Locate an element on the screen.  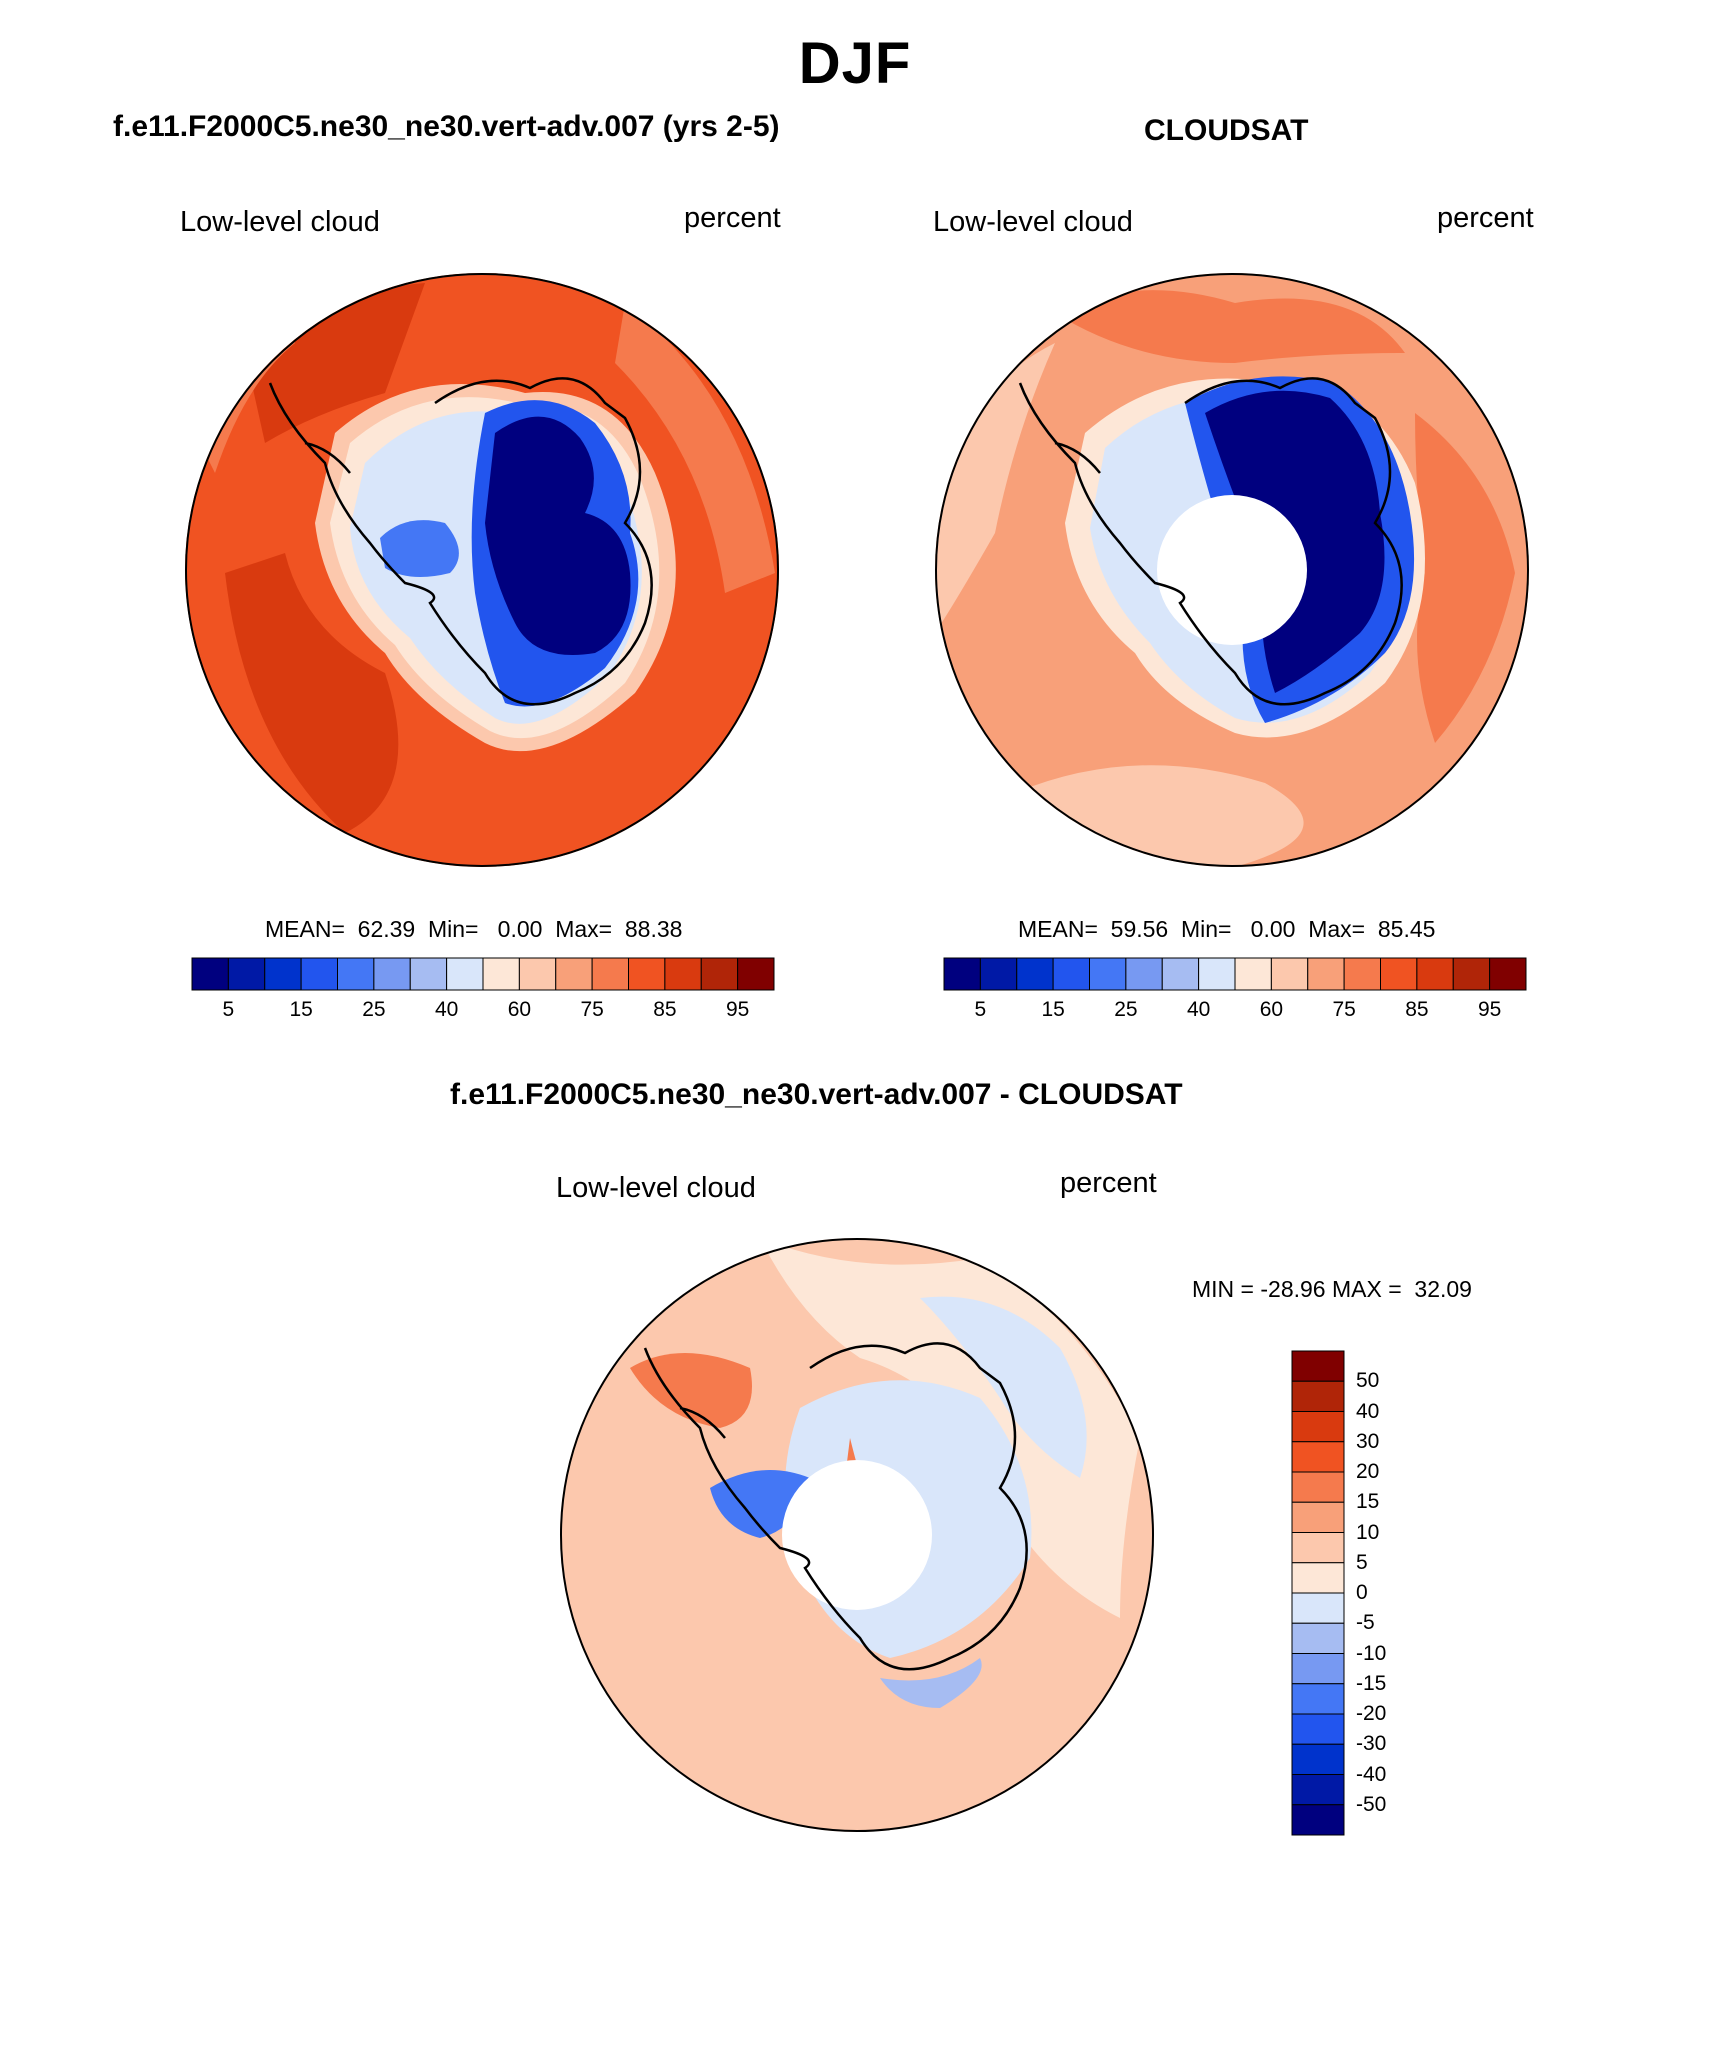
diff-variable-label: Low-level cloud is located at coordinates (656, 1188).